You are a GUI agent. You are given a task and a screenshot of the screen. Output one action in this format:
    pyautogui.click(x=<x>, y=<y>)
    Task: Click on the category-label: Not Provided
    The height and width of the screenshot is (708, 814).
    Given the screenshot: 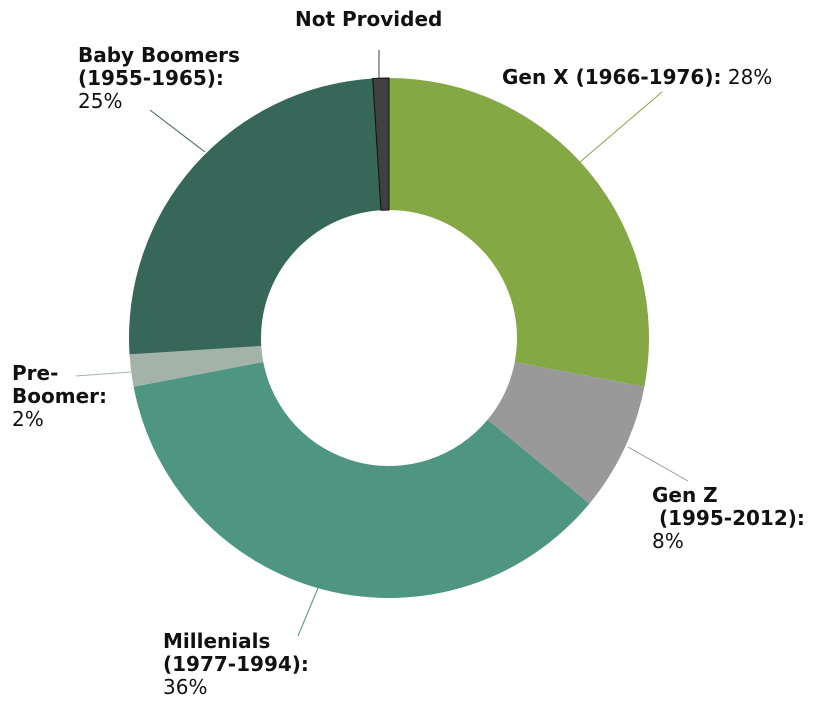 What is the action you would take?
    pyautogui.click(x=369, y=19)
    